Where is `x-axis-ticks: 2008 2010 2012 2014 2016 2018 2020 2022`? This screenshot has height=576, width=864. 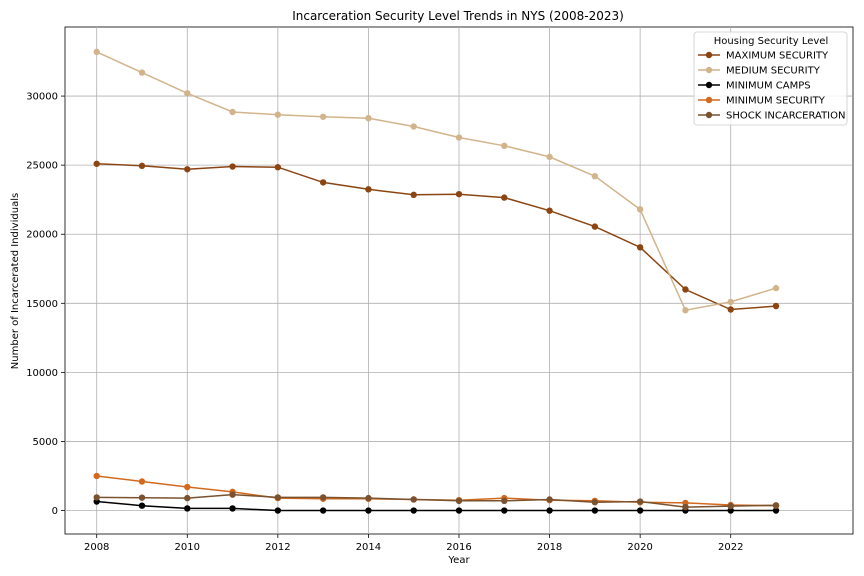 x-axis-ticks: 2008 2010 2012 2014 2016 2018 2020 2022 is located at coordinates (413, 543).